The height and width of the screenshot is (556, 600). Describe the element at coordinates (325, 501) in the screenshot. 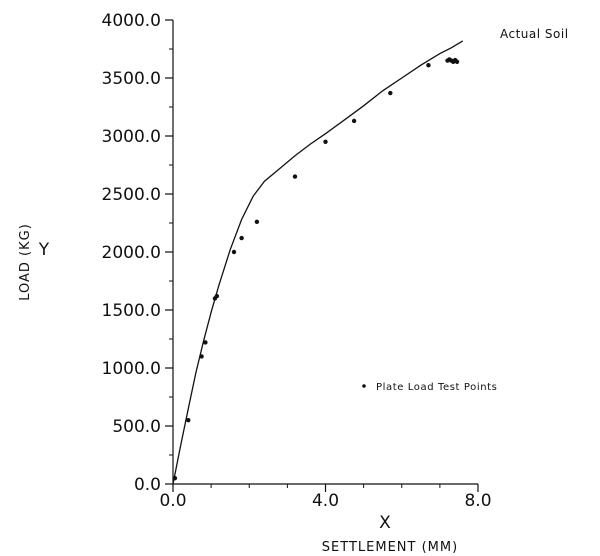

I see `x-tick-label: 4.0` at that location.